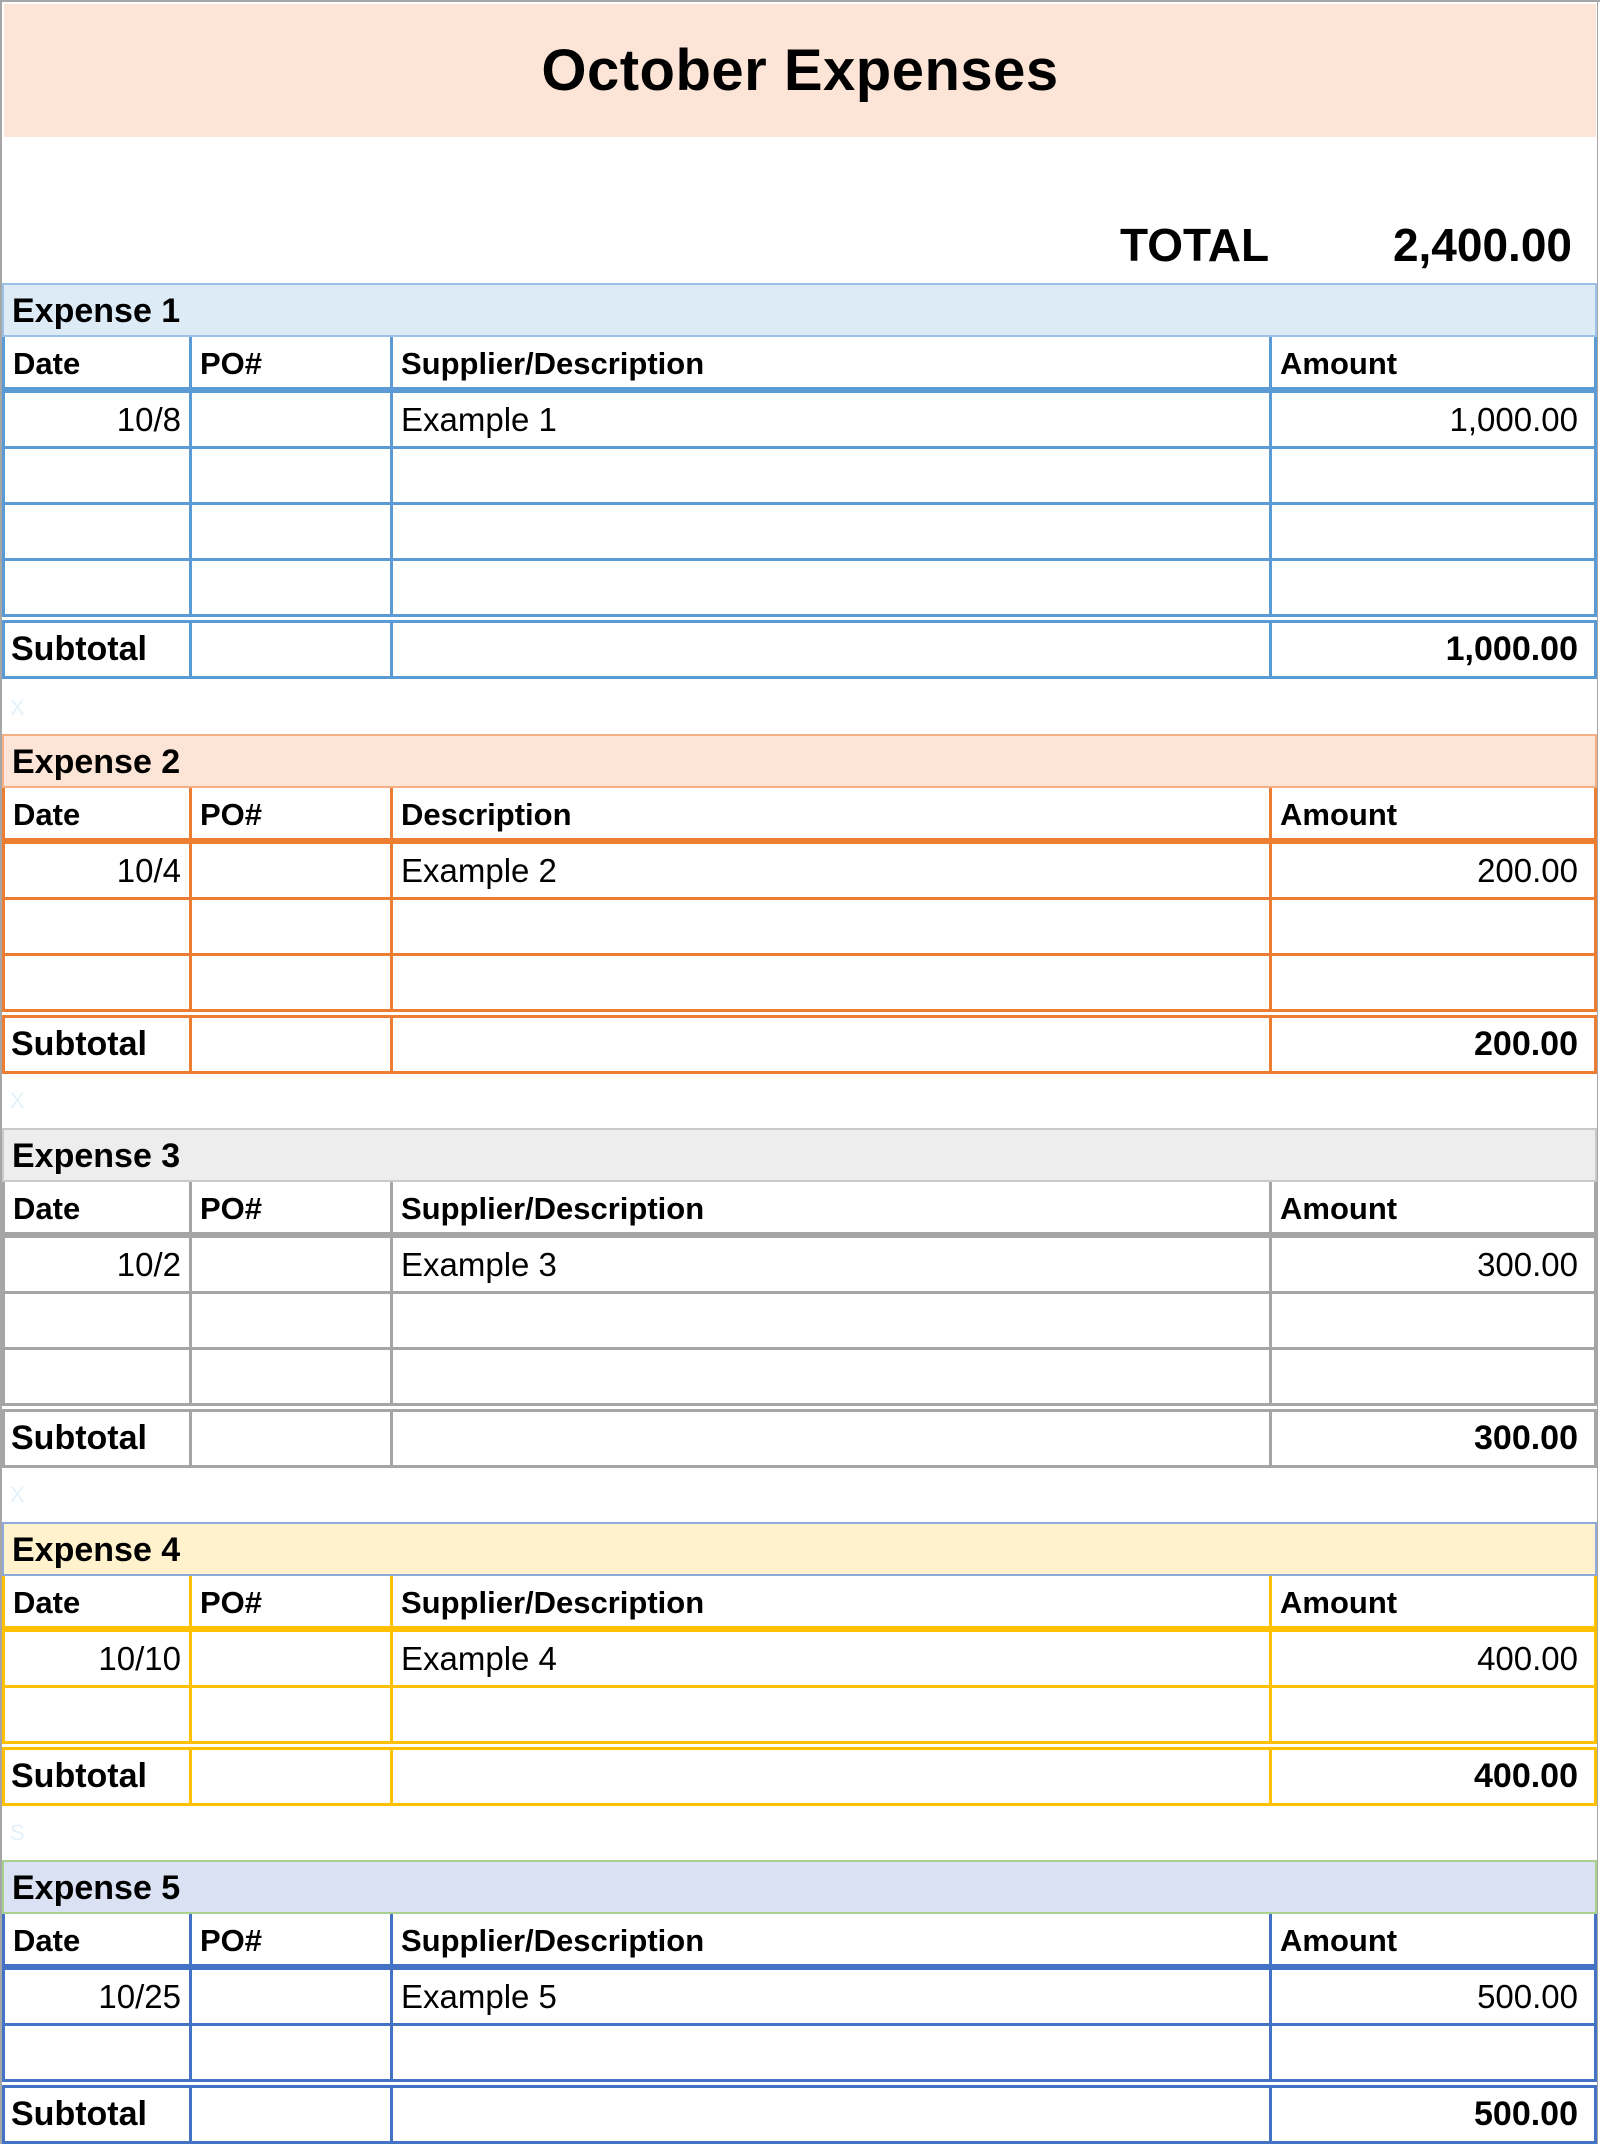  Describe the element at coordinates (1433, 2116) in the screenshot. I see `subtotal-value: 500.00` at that location.